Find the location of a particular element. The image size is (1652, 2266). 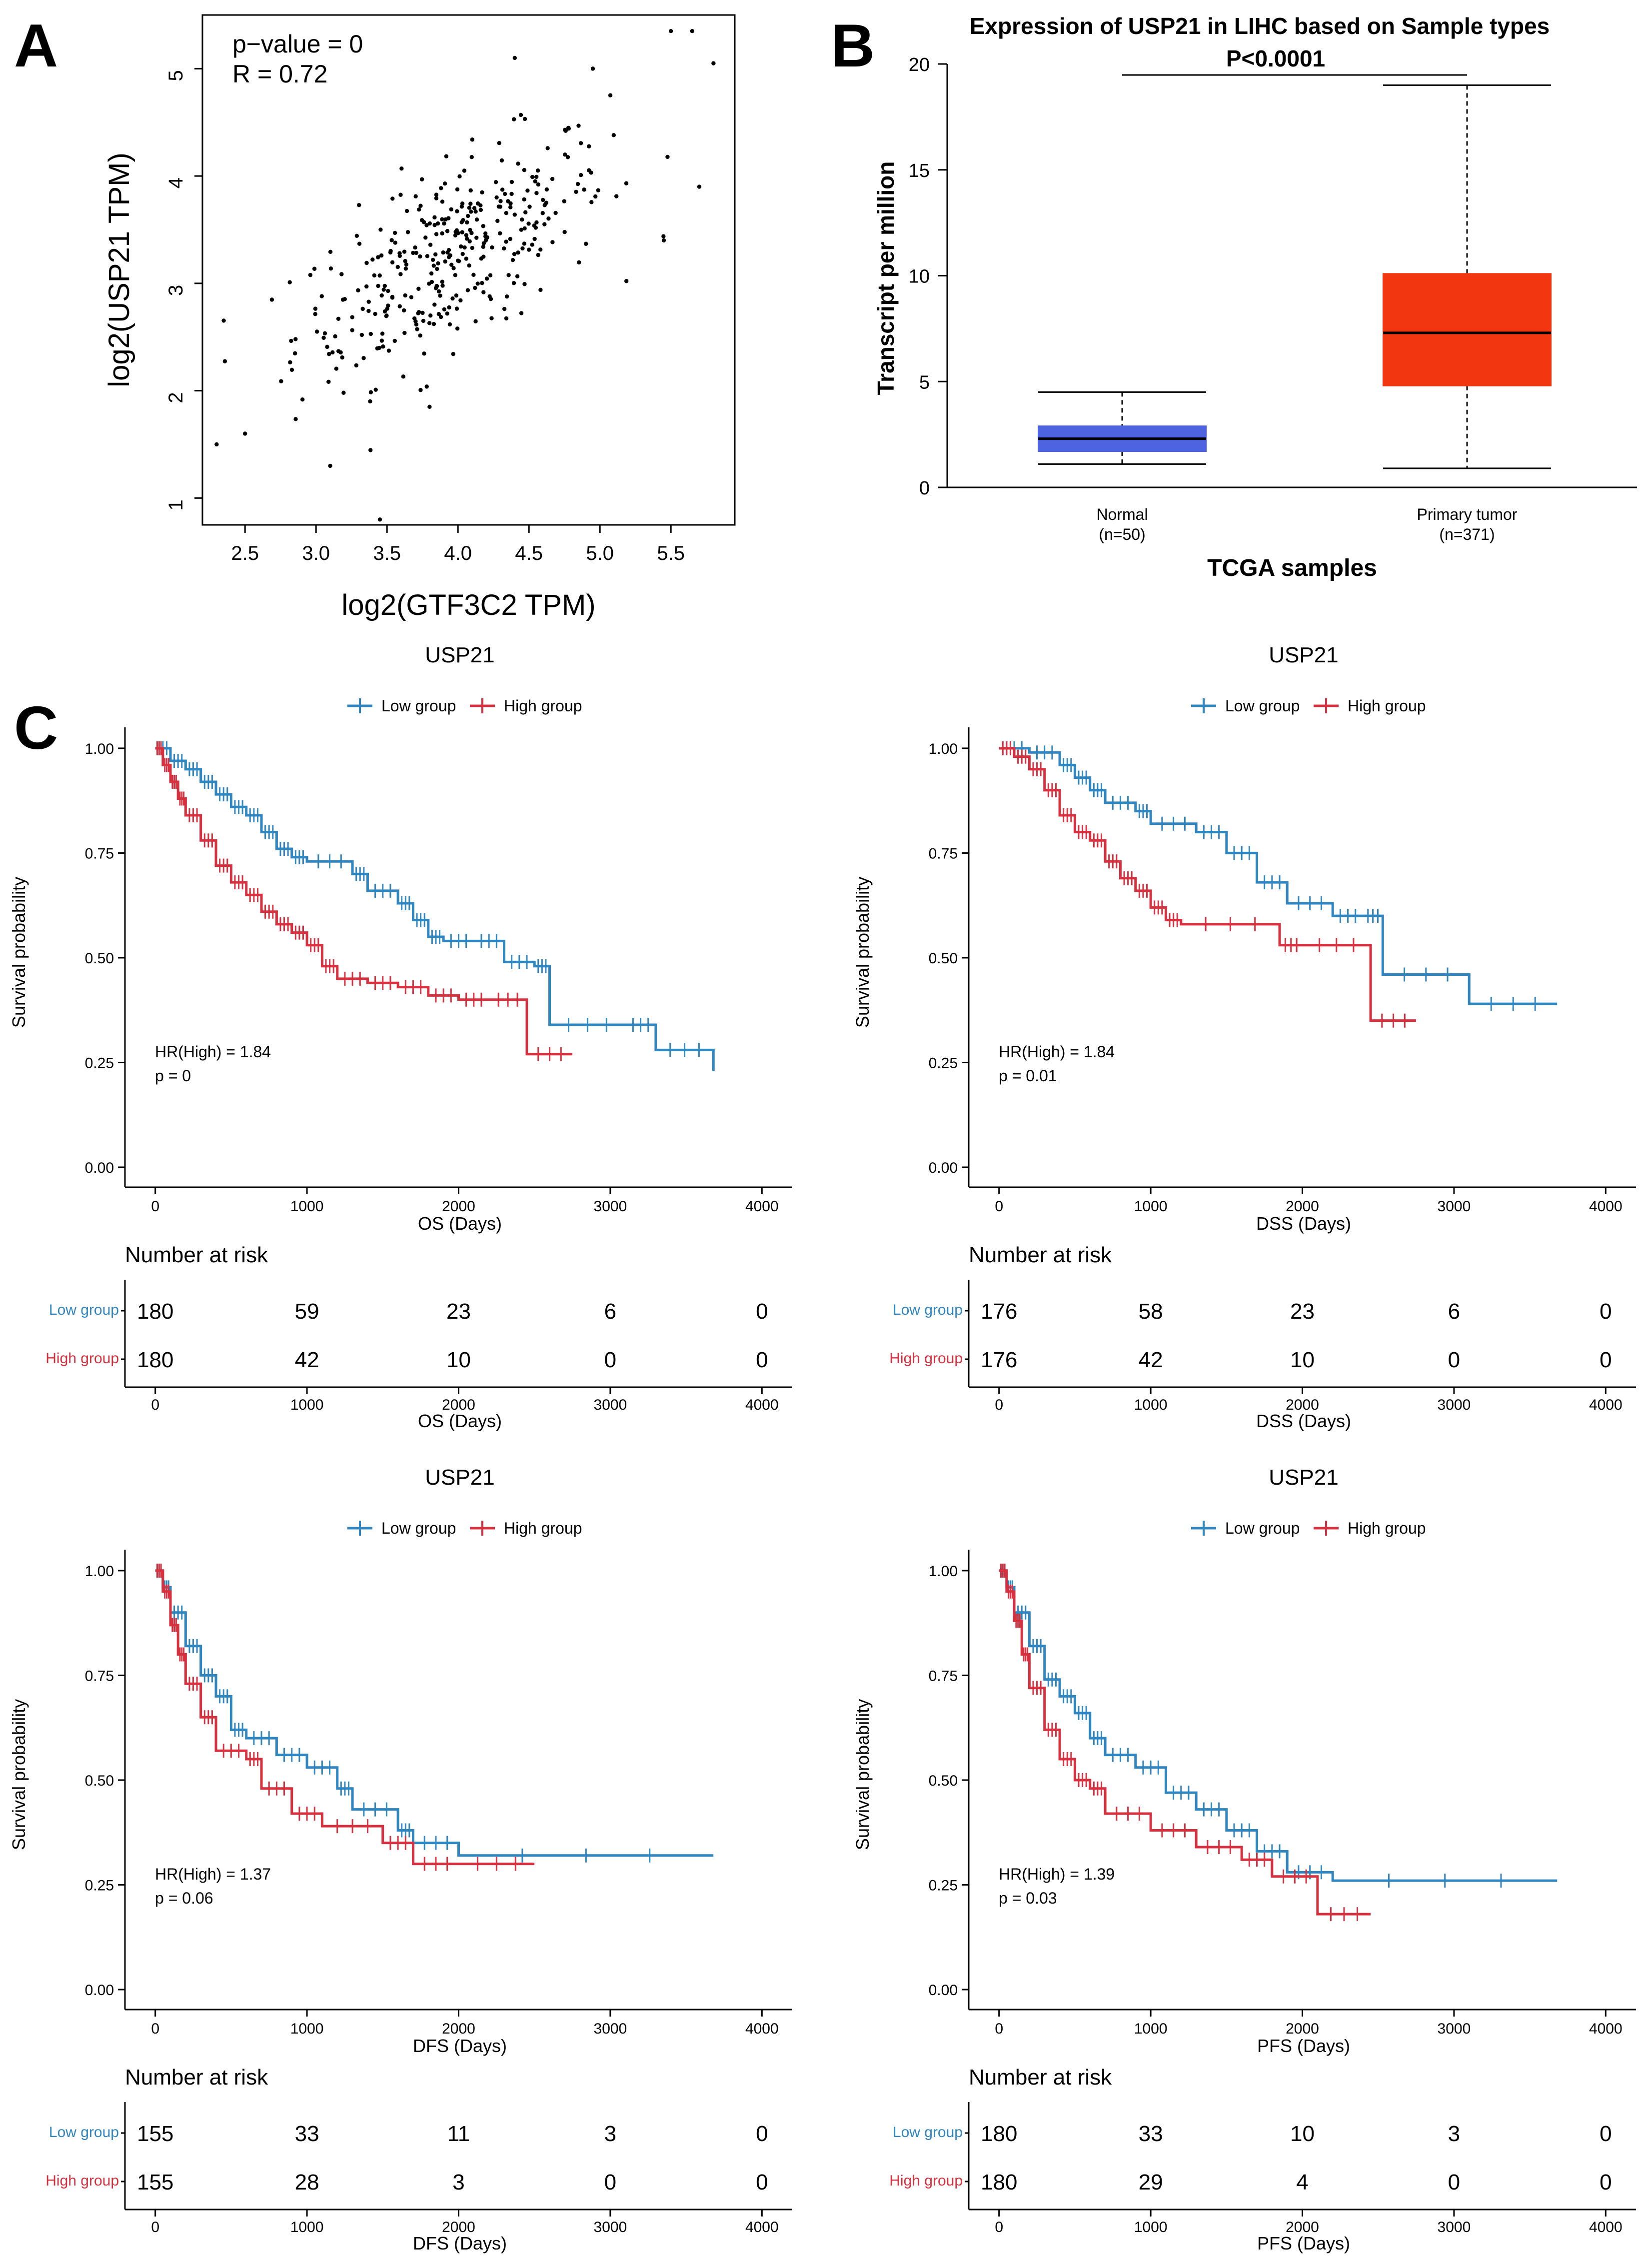

x-axis-label: TCGA samples is located at coordinates (1292, 568).